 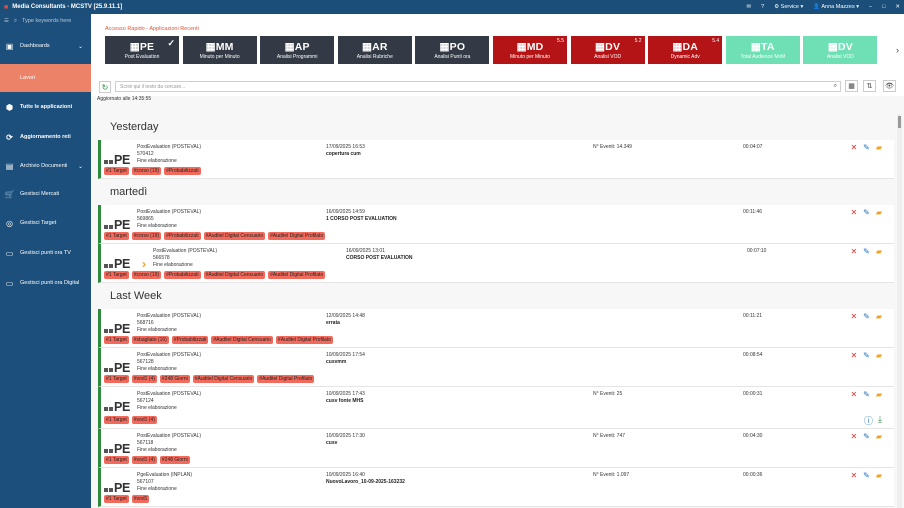 What do you see at coordinates (374, 50) in the screenshot?
I see `app-tile-ar: ▦AR Analisi Rubriche` at bounding box center [374, 50].